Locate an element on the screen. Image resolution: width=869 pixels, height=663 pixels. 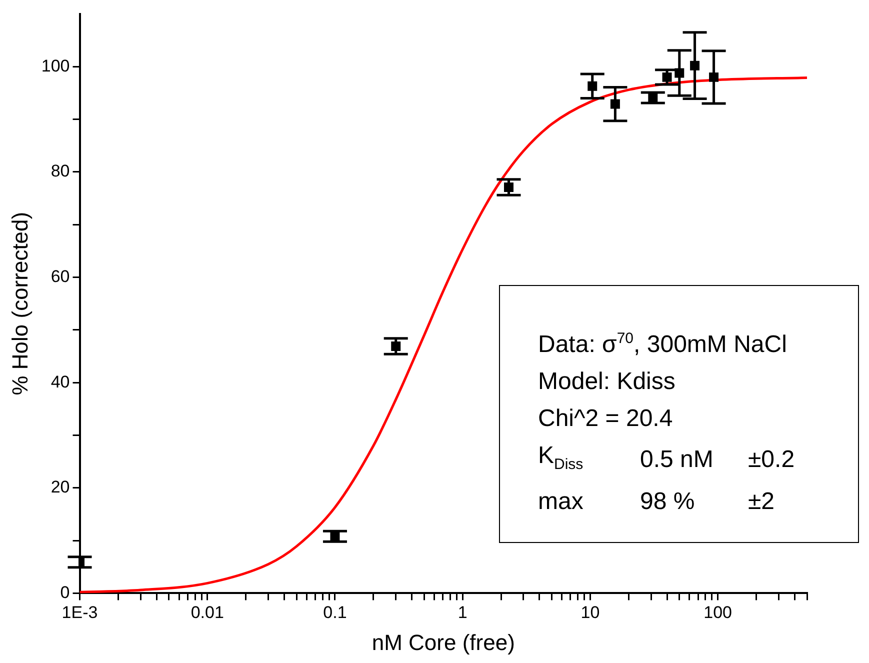
x-tick-label: 100 is located at coordinates (718, 612).